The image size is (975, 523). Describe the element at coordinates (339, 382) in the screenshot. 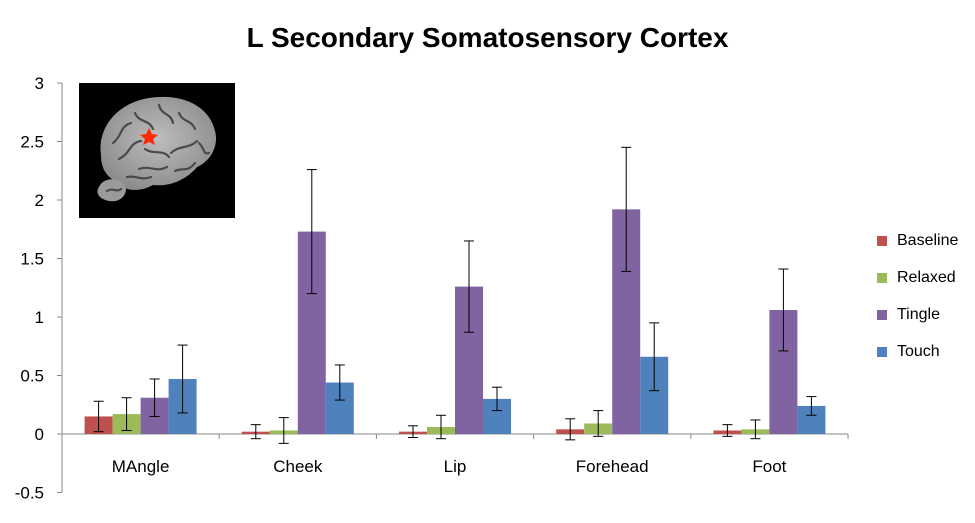

I see `error-bar-touch-cheek` at that location.